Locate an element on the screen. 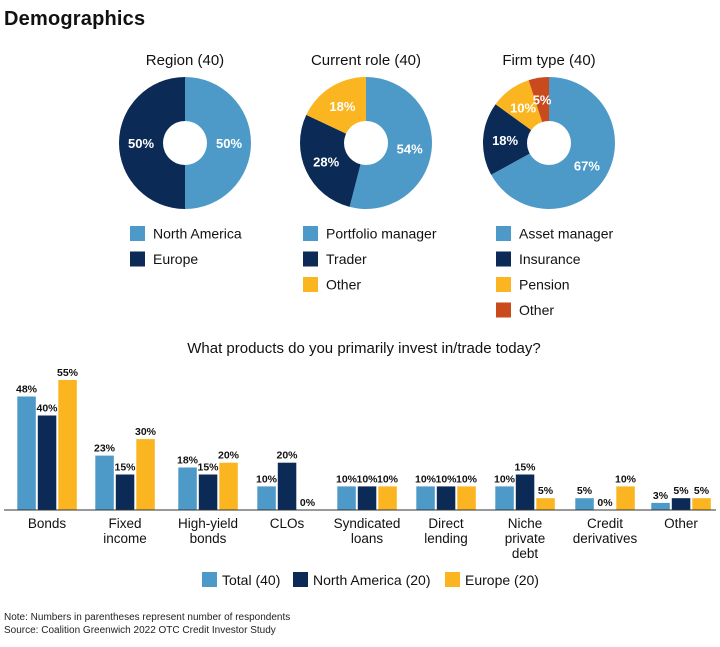 The image size is (720, 647). x-tick-label: Other is located at coordinates (681, 523).